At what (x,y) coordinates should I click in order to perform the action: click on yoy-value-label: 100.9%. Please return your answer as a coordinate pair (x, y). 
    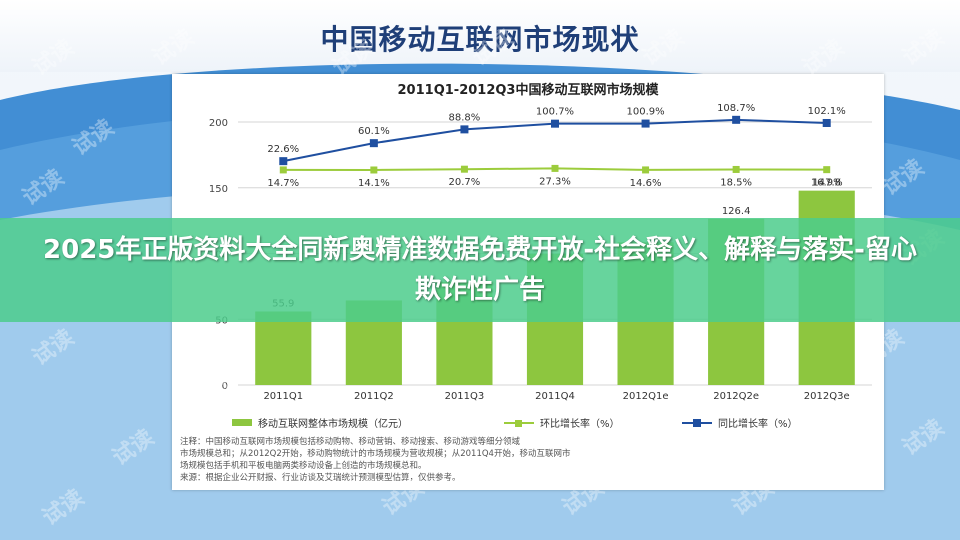
    Looking at the image, I should click on (646, 112).